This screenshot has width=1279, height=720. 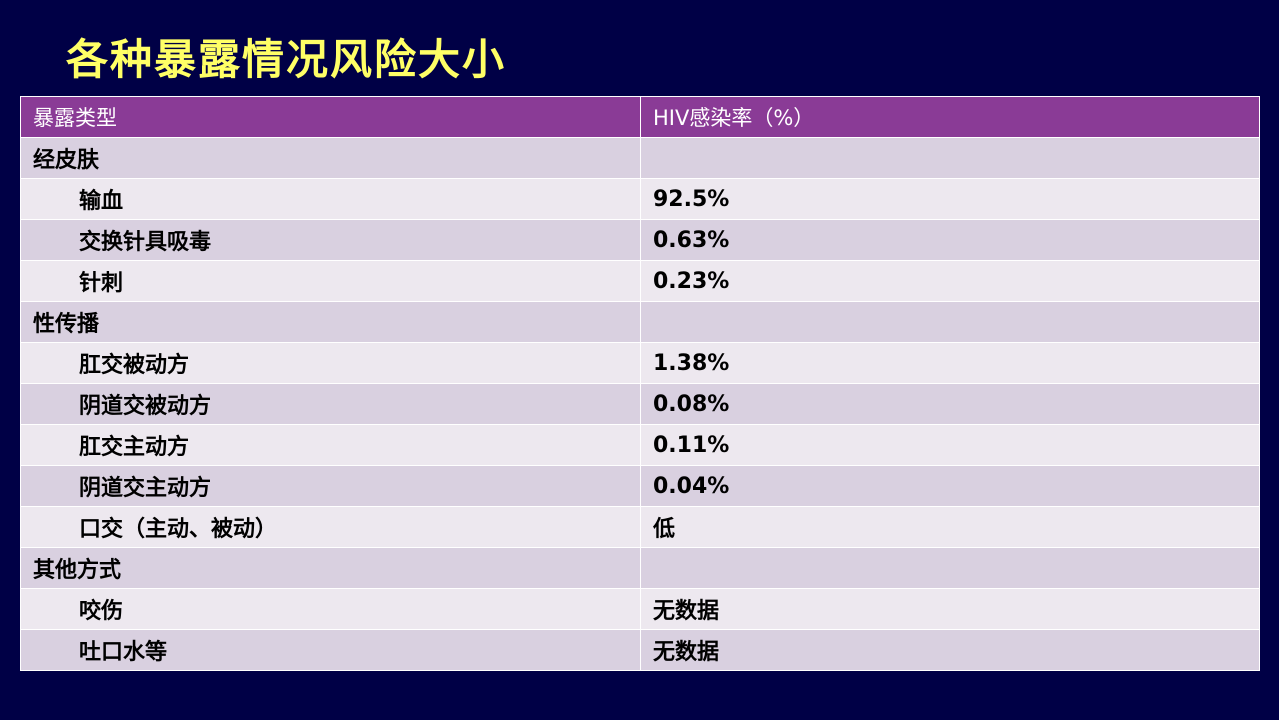 I want to click on category-row: 其他方式, so click(x=640, y=568).